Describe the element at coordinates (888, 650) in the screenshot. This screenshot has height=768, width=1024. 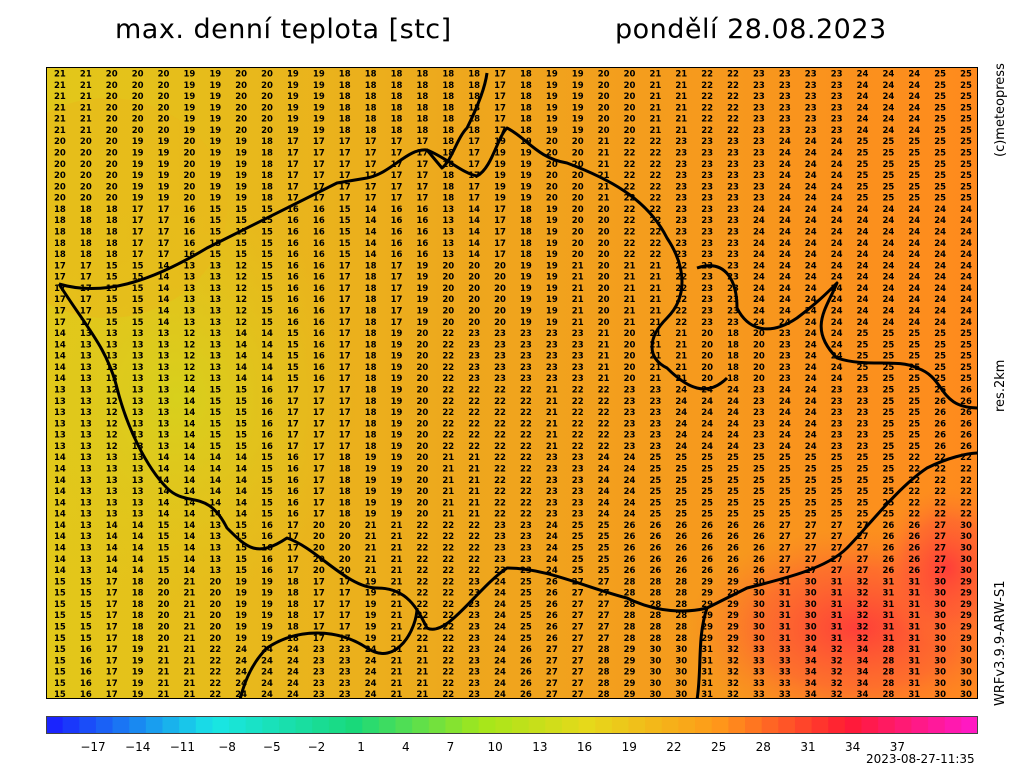
I see `grid-value: 28` at that location.